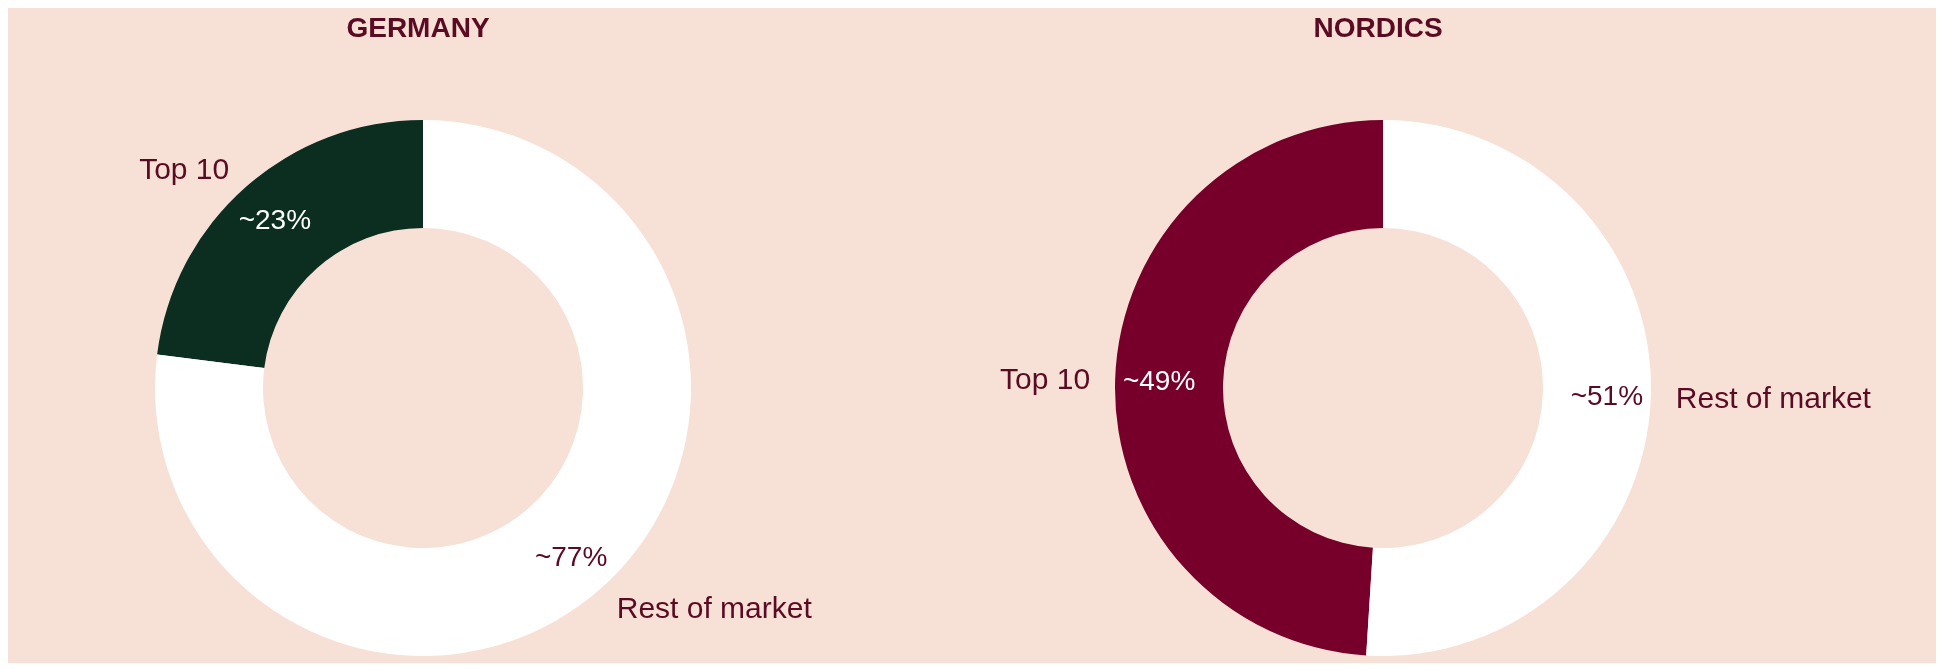 The height and width of the screenshot is (669, 1944). I want to click on data-label: ~51%, so click(1607, 395).